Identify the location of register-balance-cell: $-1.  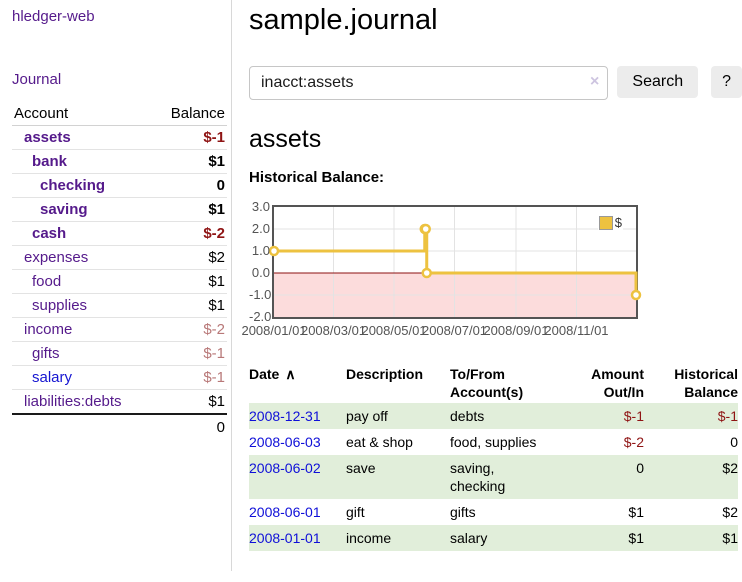
(727, 416).